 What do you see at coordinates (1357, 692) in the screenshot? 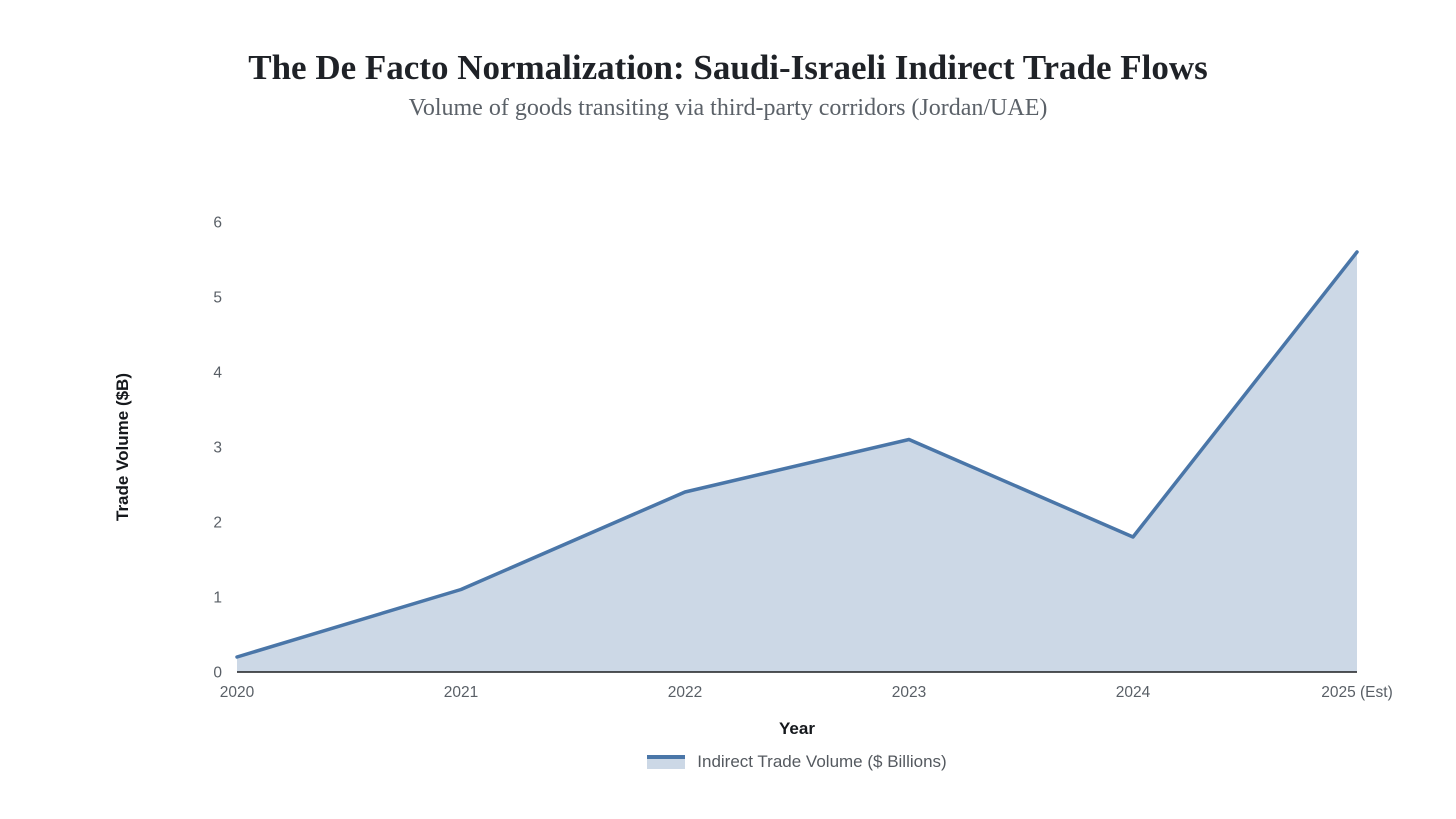
I see `x-tick-label: 2025 (Est)` at bounding box center [1357, 692].